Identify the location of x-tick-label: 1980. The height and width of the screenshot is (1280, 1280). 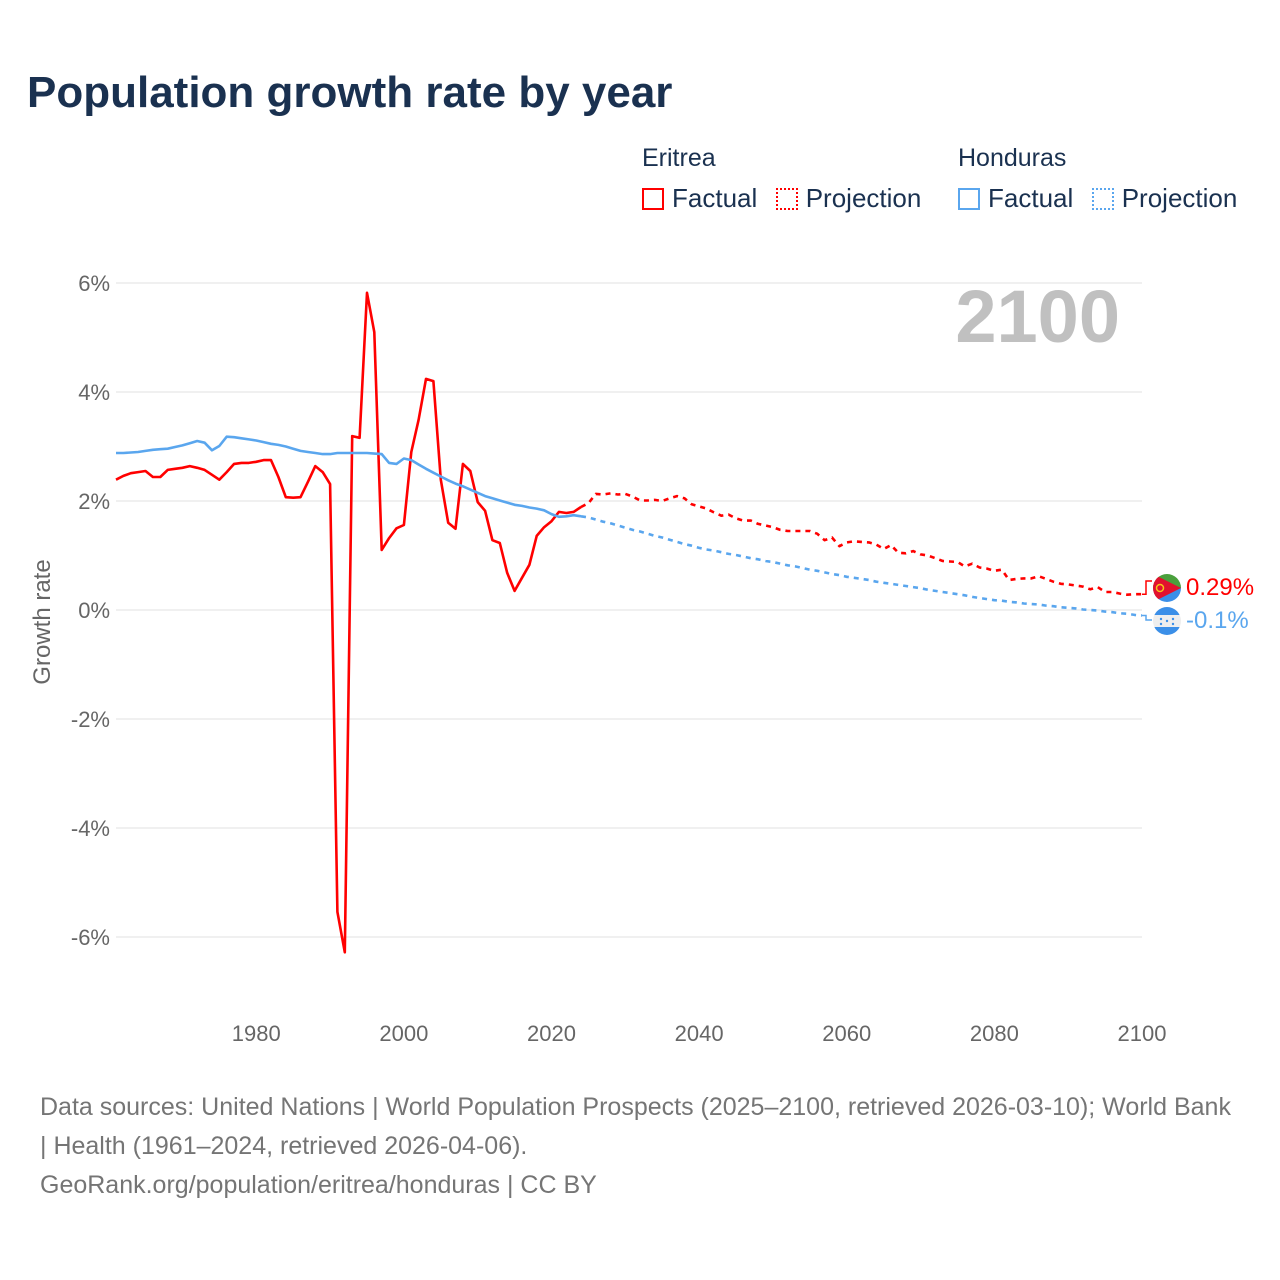
(256, 1033).